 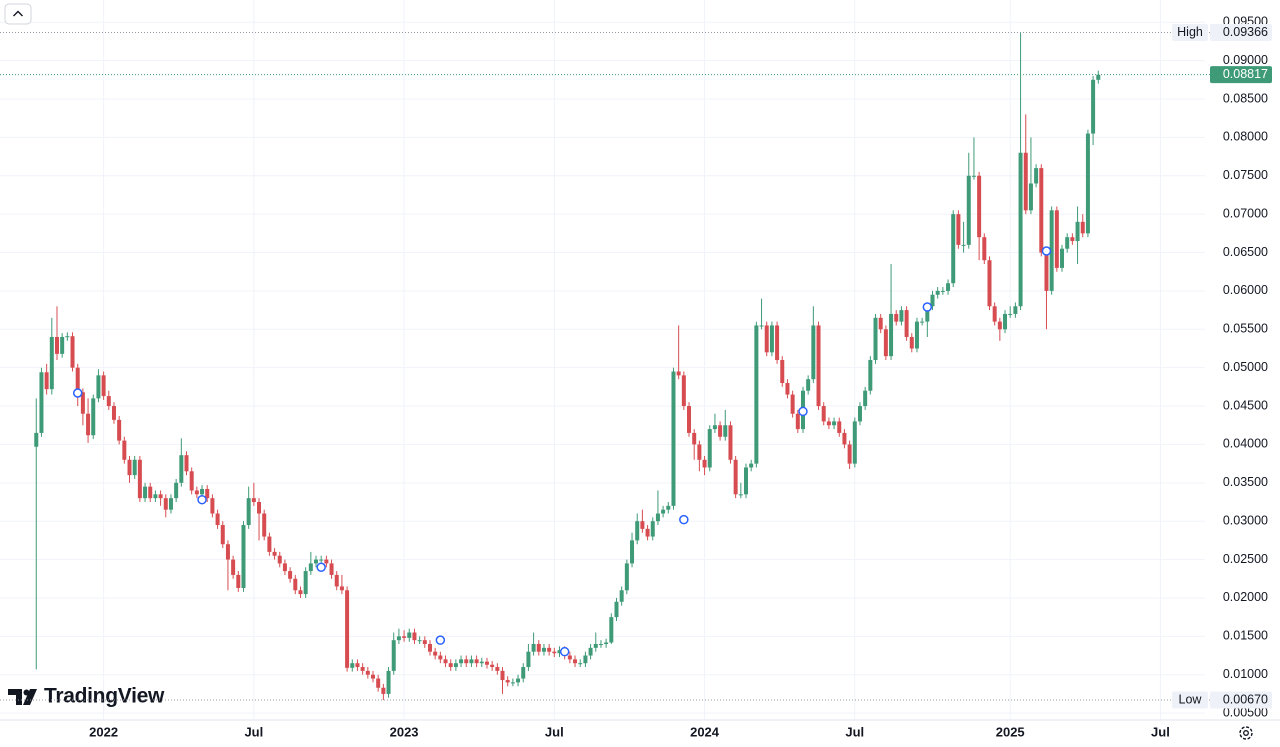 What do you see at coordinates (104, 696) in the screenshot?
I see `logo-text: TradingView` at bounding box center [104, 696].